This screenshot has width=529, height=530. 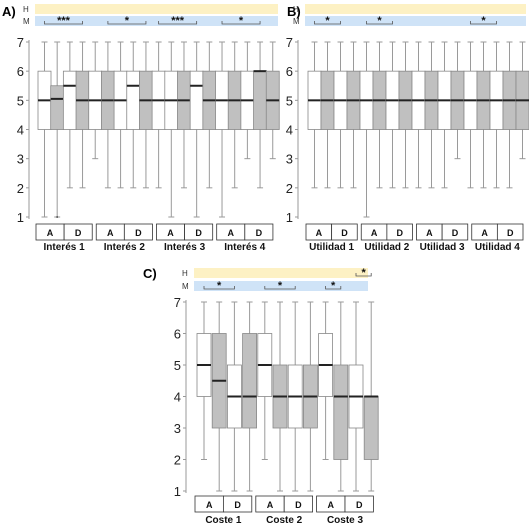 What do you see at coordinates (245, 247) in the screenshot?
I see `group-label: Interés 4` at bounding box center [245, 247].